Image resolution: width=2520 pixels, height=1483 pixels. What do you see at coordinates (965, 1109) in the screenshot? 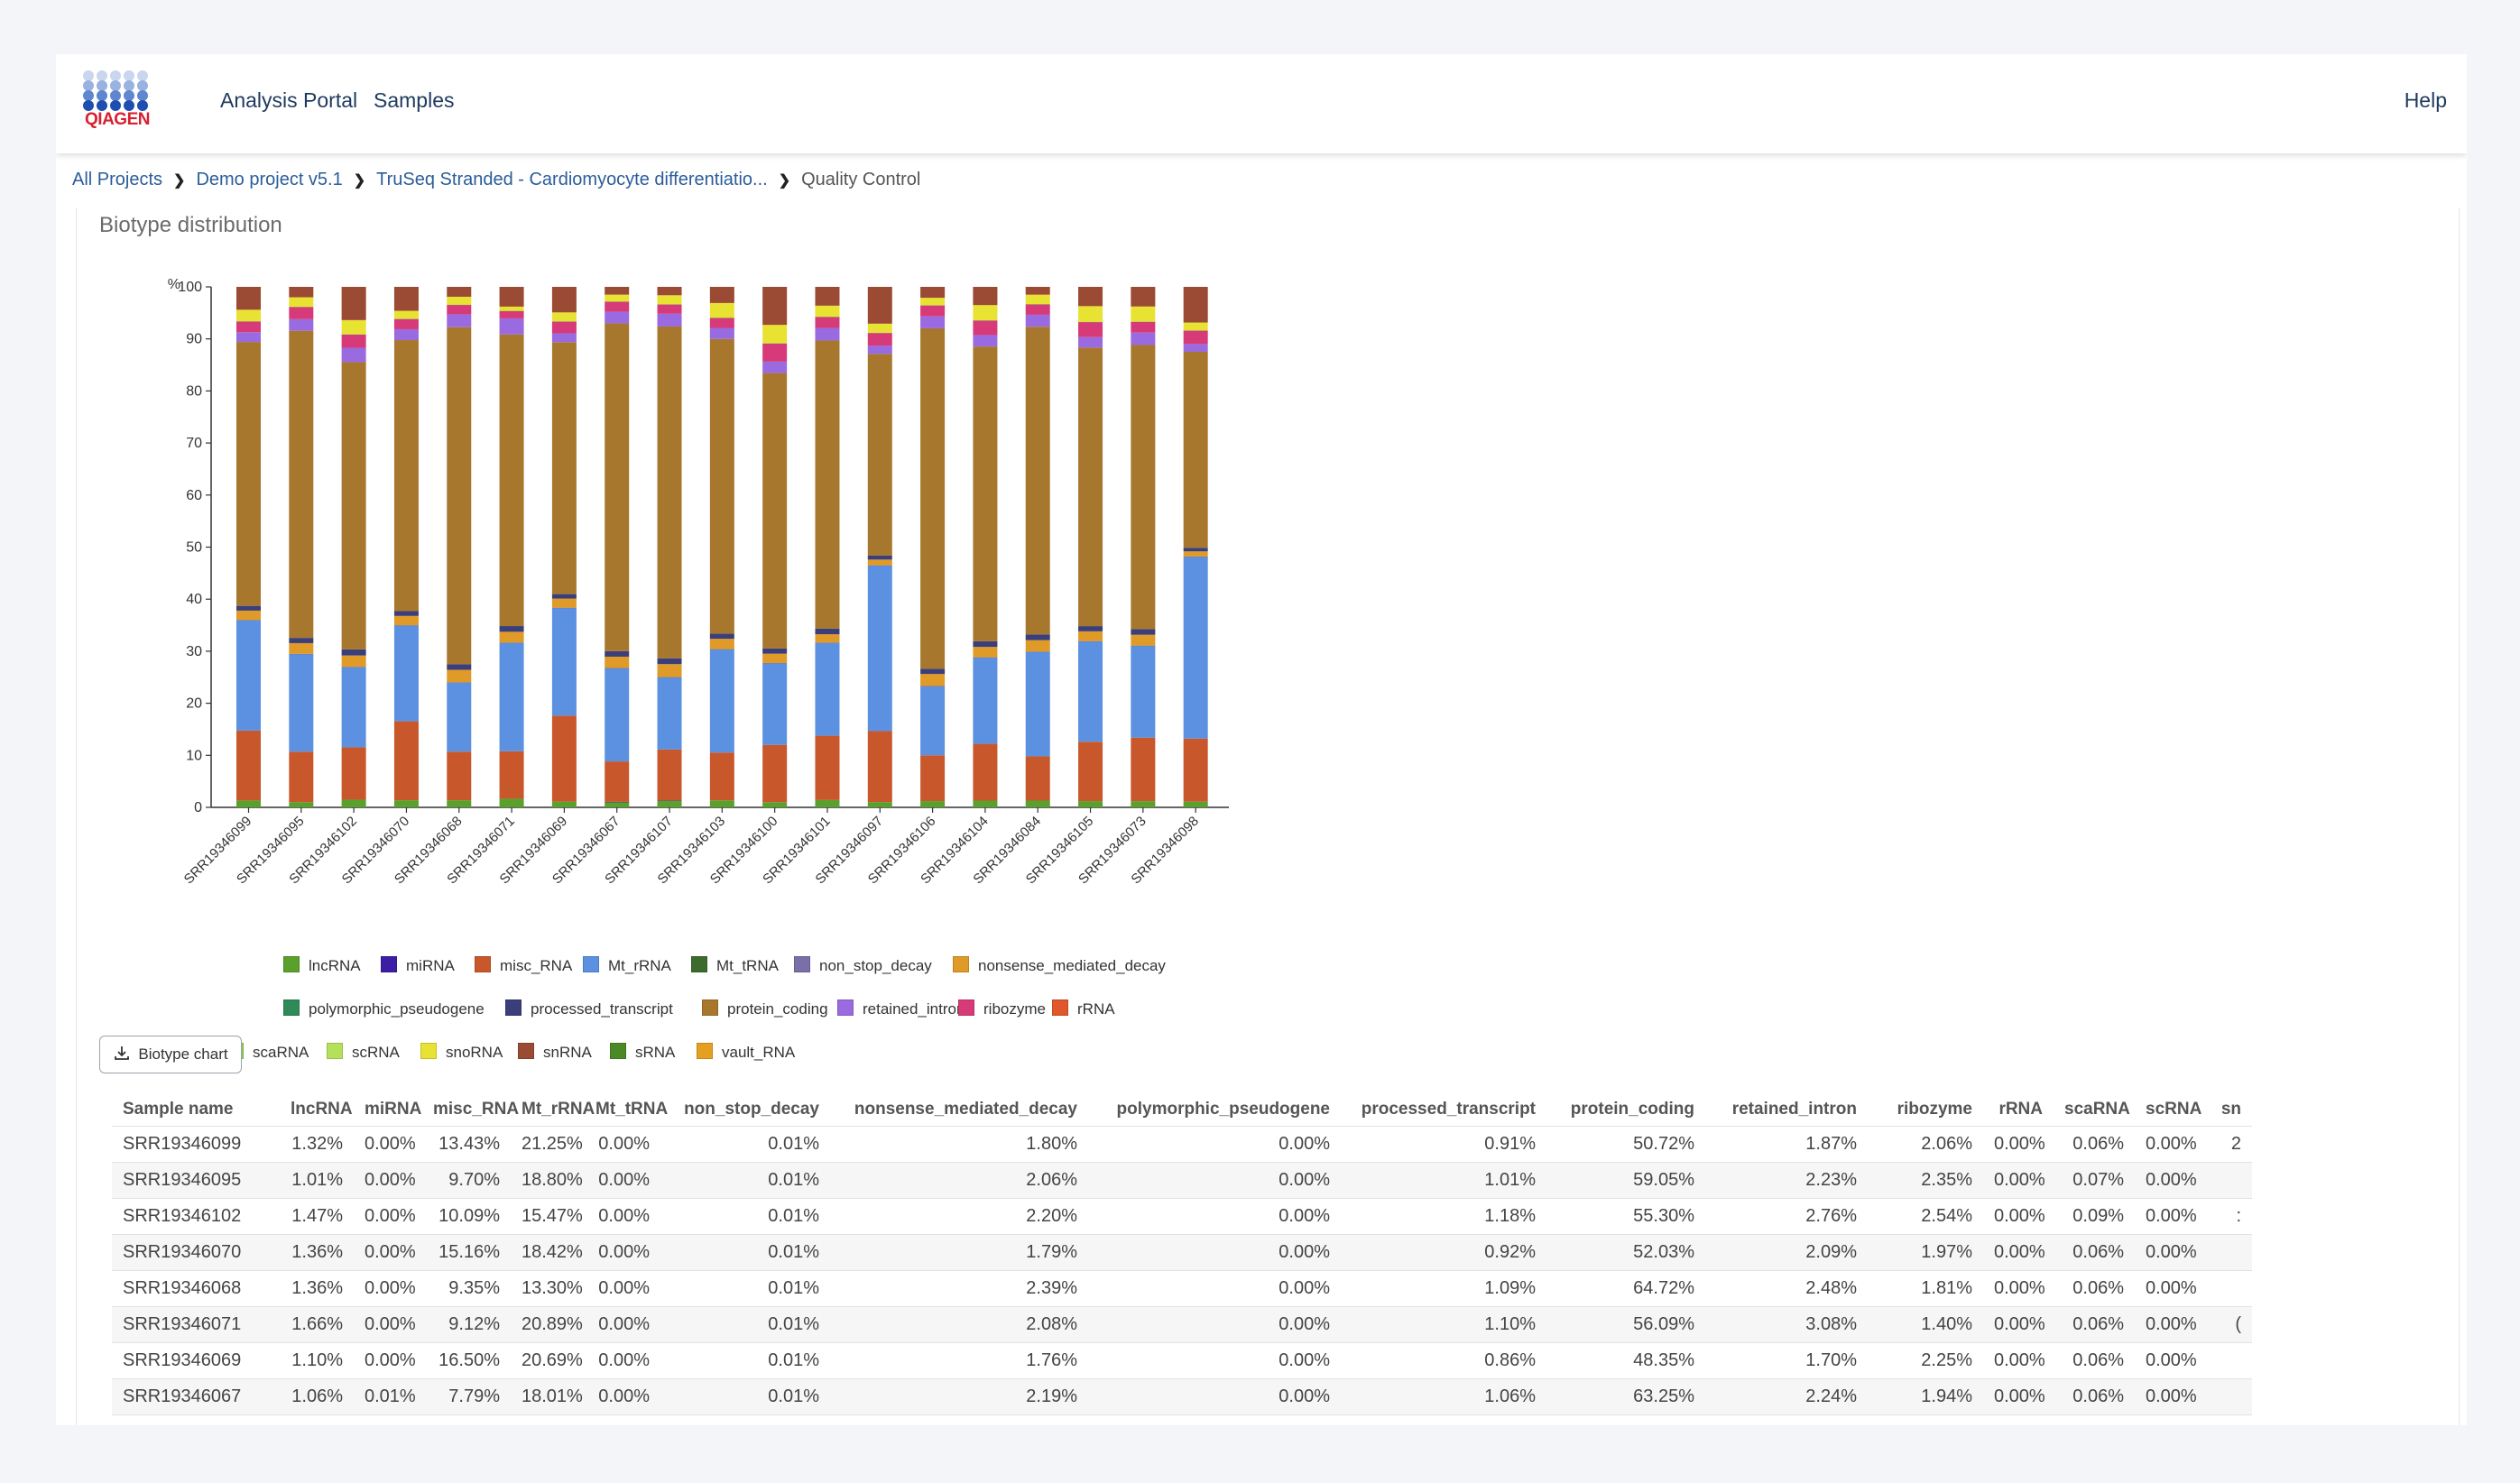
I see `column-header: nonsense_mediated_decay` at bounding box center [965, 1109].